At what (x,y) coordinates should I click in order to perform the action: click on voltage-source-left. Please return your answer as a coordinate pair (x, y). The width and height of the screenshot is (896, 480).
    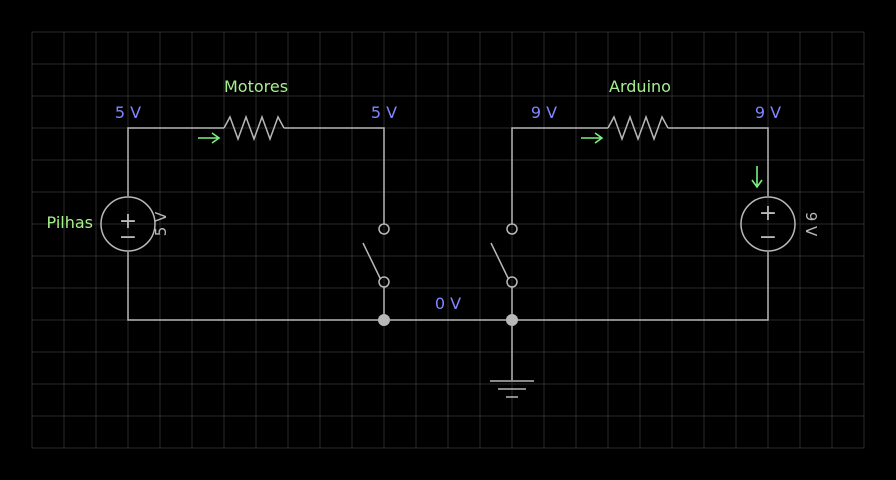
    Looking at the image, I should click on (128, 224).